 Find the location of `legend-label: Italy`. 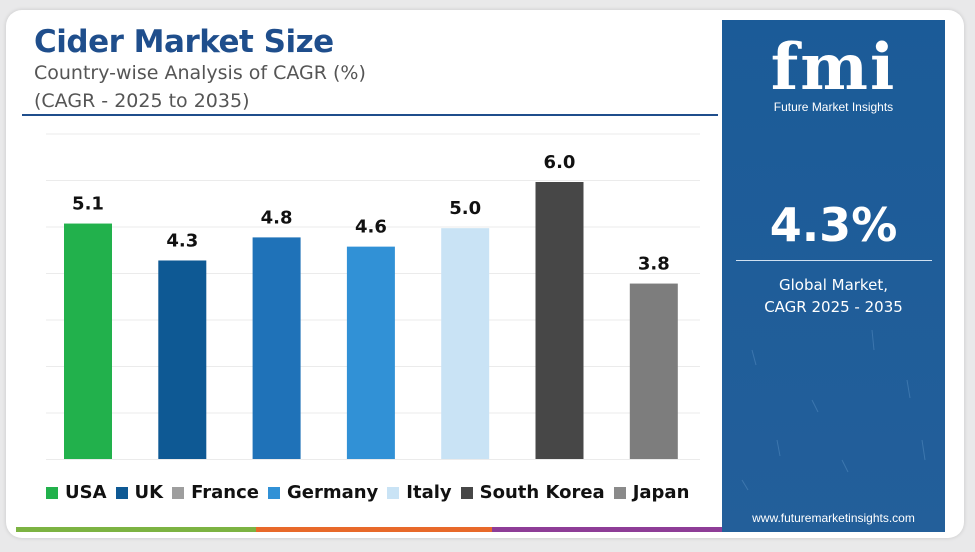

legend-label: Italy is located at coordinates (429, 492).